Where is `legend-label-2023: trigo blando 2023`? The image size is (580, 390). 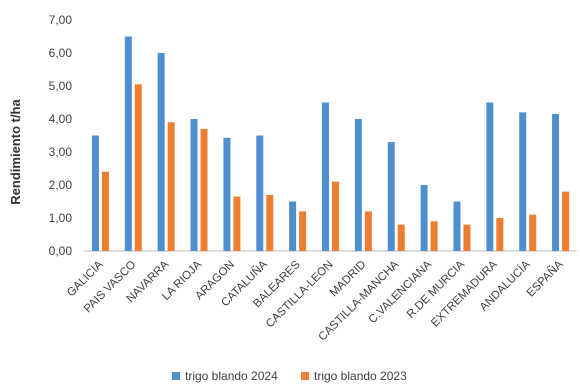 legend-label-2023: trigo blando 2023 is located at coordinates (360, 376).